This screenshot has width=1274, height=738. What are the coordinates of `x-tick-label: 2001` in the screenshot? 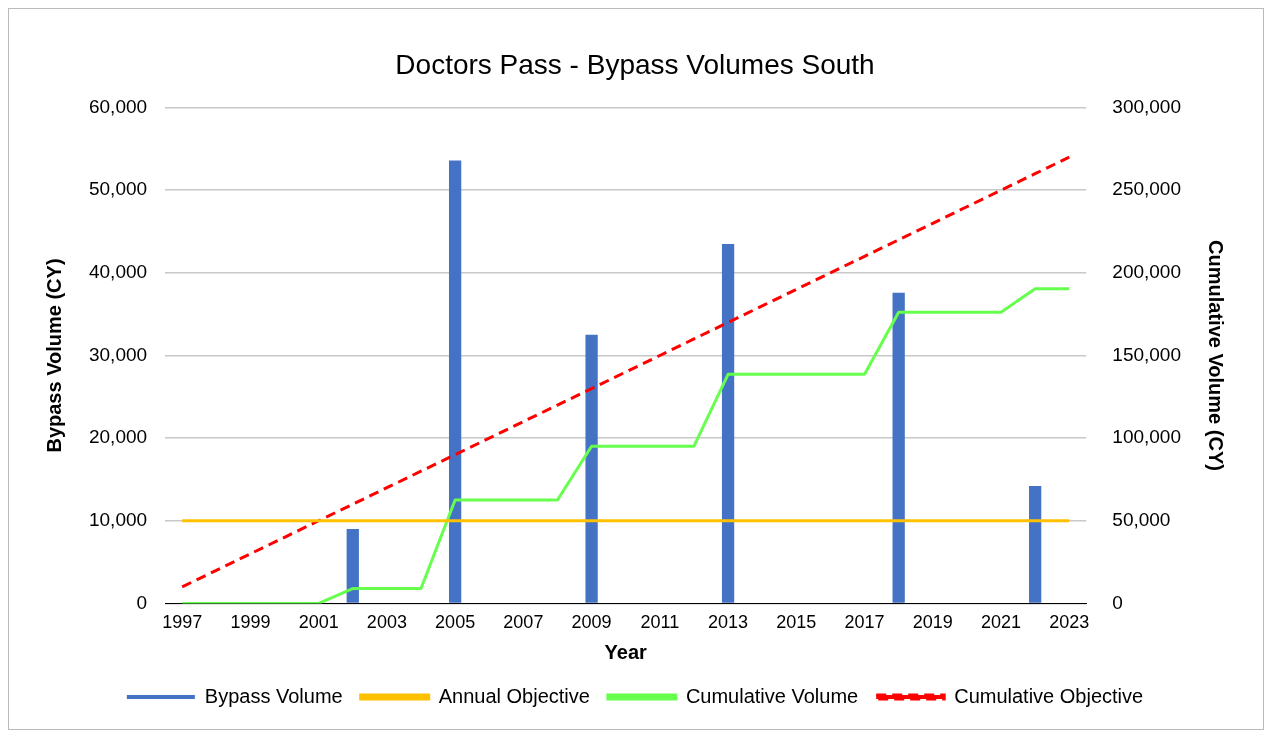 It's located at (318, 622).